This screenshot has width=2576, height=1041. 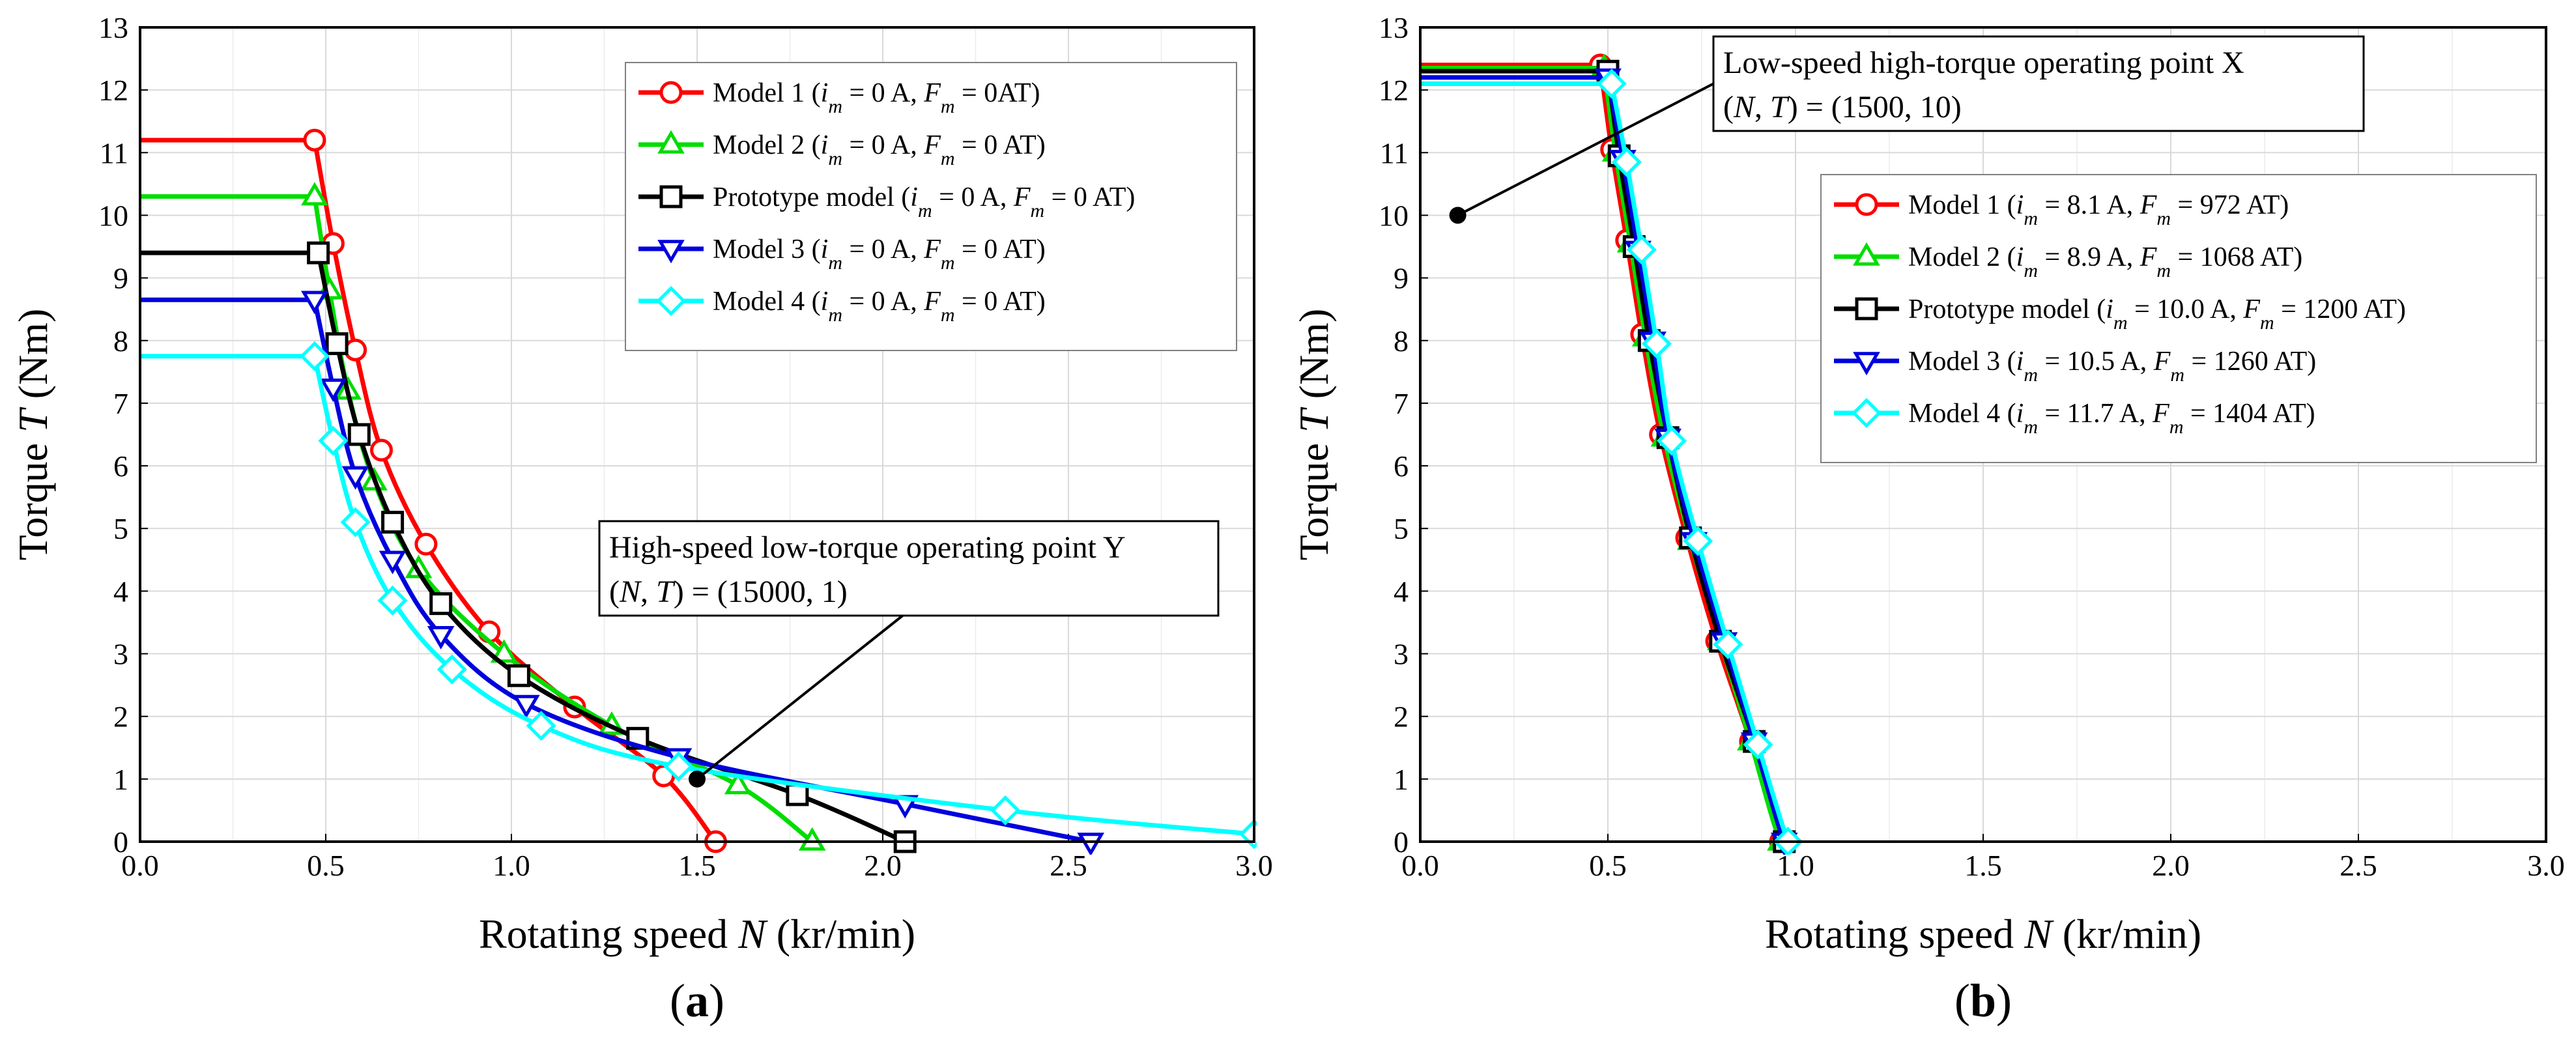 I want to click on x-axis-label: Rotating speed N (kr/min), so click(x=1983, y=934).